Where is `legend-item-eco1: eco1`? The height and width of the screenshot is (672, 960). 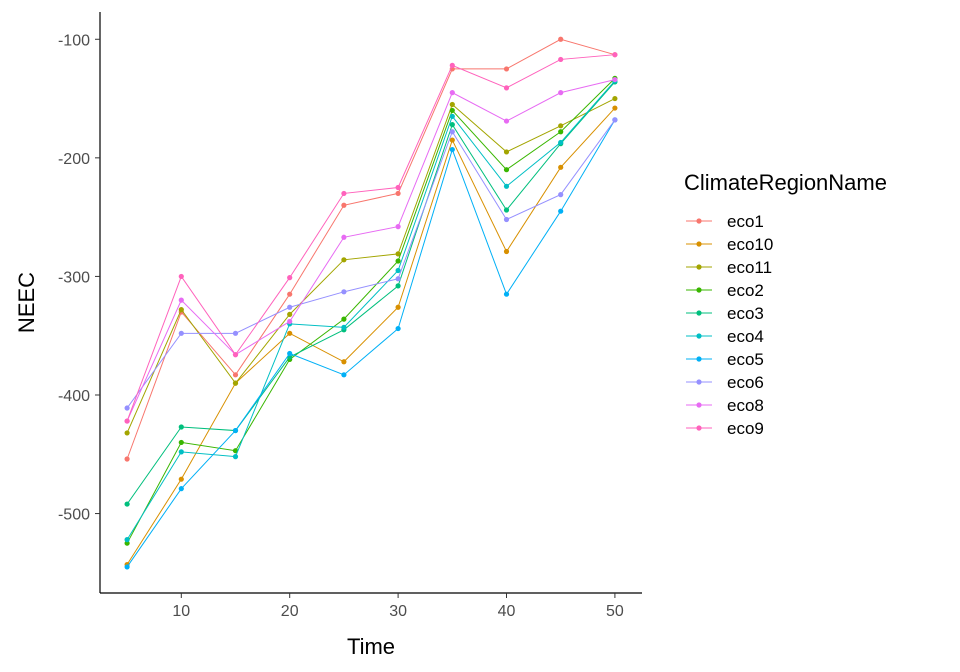 legend-item-eco1: eco1 is located at coordinates (725, 221).